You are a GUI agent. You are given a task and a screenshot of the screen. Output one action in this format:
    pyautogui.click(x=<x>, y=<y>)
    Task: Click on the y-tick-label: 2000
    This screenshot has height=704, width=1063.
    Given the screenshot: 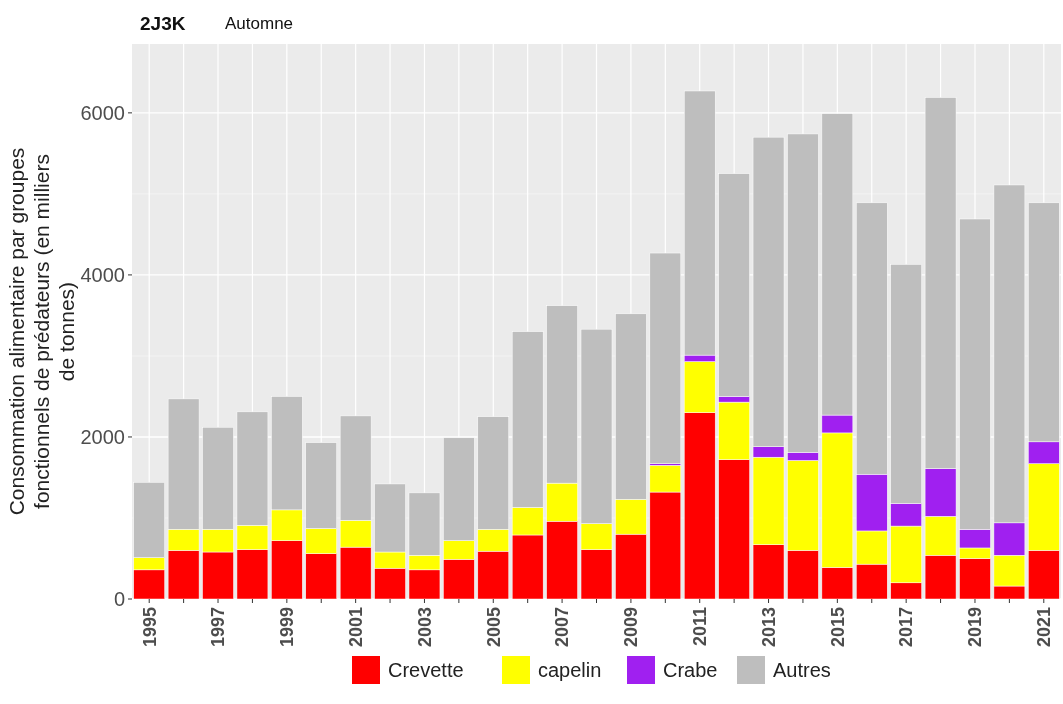 What is the action you would take?
    pyautogui.click(x=102, y=436)
    